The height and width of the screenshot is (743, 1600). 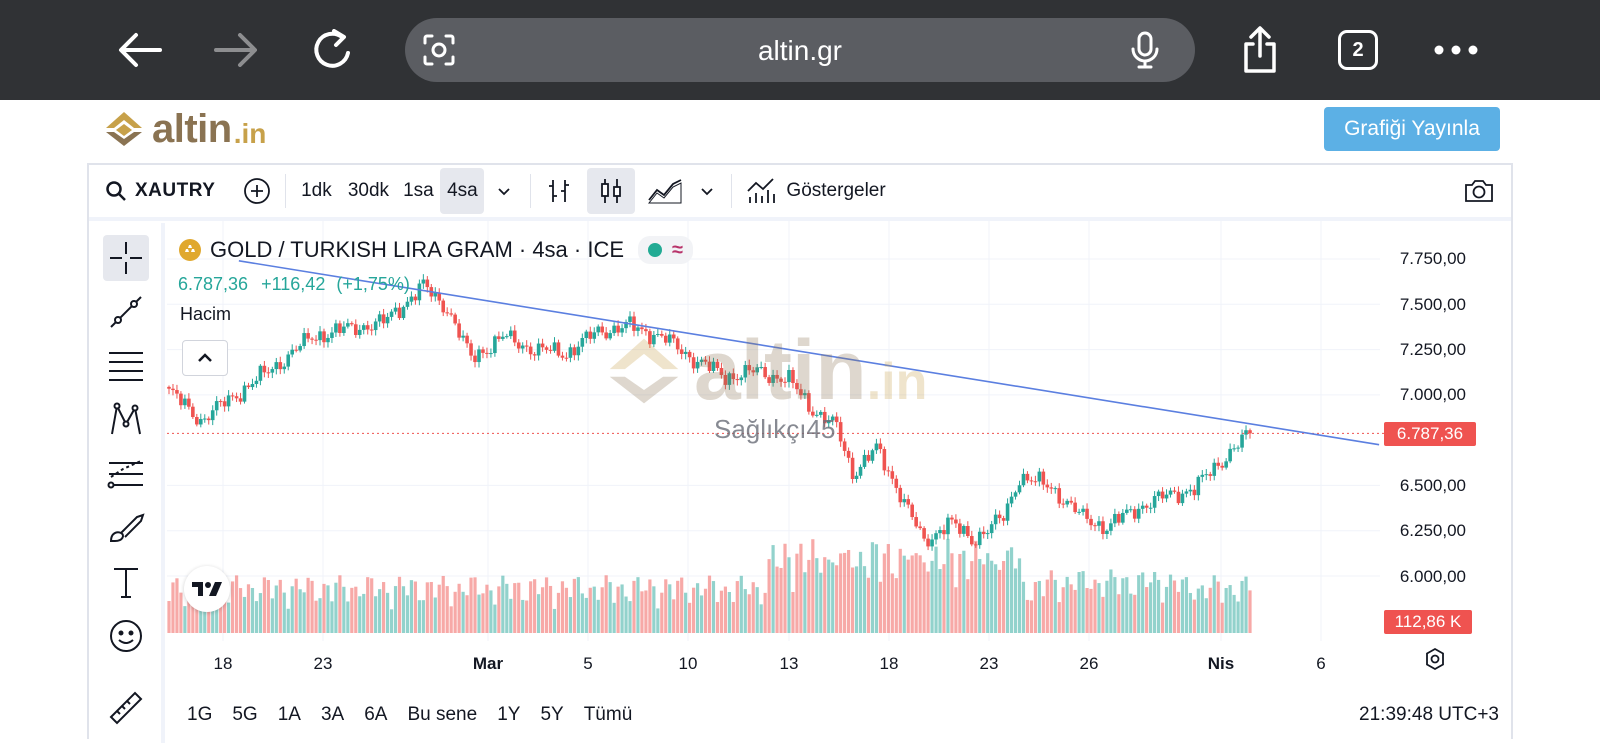 I want to click on interval-1dk: 1dk, so click(x=316, y=190).